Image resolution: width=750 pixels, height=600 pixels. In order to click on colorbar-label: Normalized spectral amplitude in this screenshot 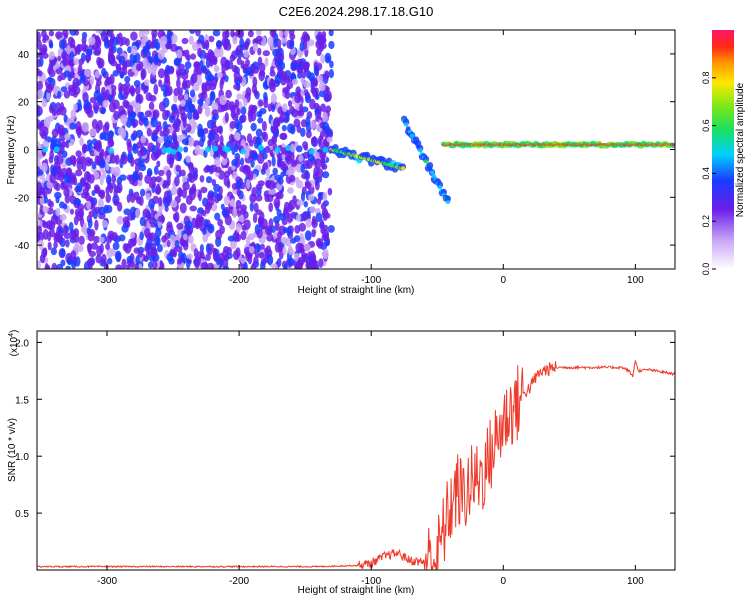, I will do `click(740, 149)`.